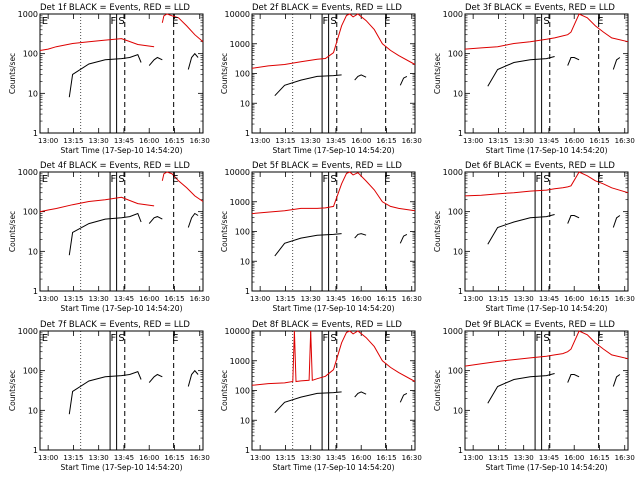  Describe the element at coordinates (327, 8) in the screenshot. I see `panel-title: Det 2f BLACK = Events, RED = LLD` at that location.